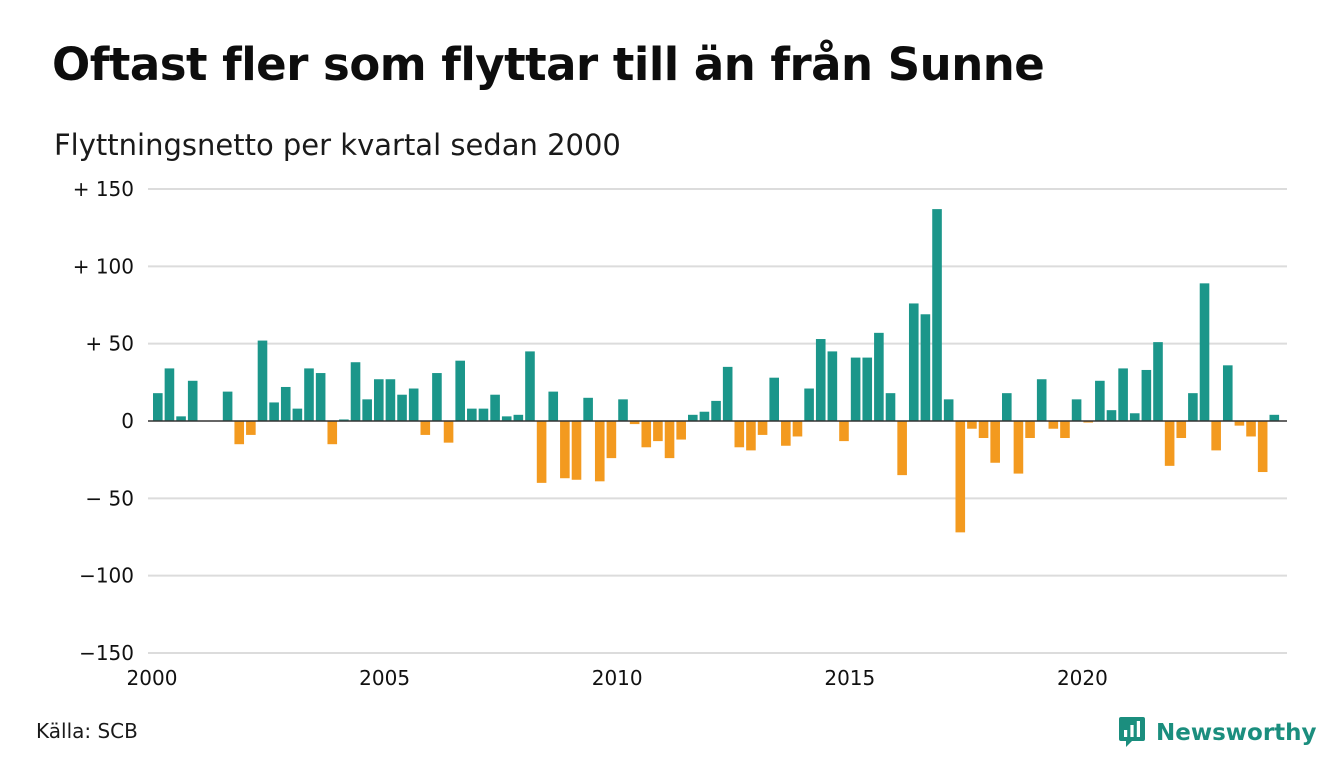 The width and height of the screenshot is (1340, 780). What do you see at coordinates (1217, 733) in the screenshot?
I see `brand-logo: Newsworthy` at bounding box center [1217, 733].